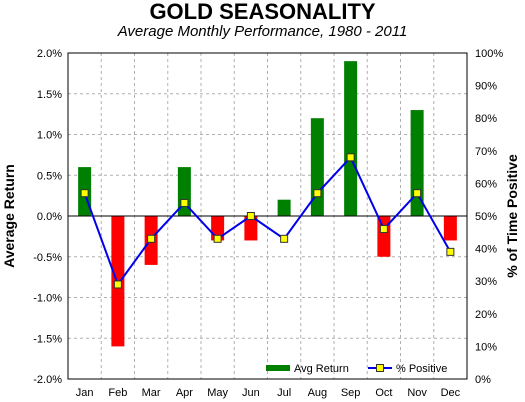 Image resolution: width=525 pixels, height=402 pixels. Describe the element at coordinates (356, 369) in the screenshot. I see `legend: Avg Return % Positive` at that location.